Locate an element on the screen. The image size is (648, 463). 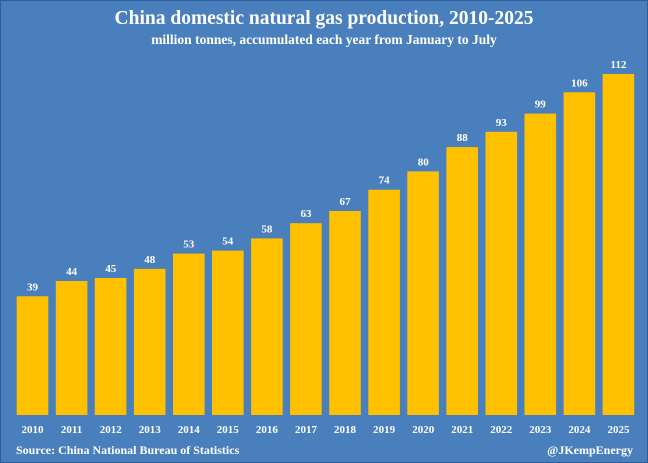
data-label-2015: 54 is located at coordinates (228, 242).